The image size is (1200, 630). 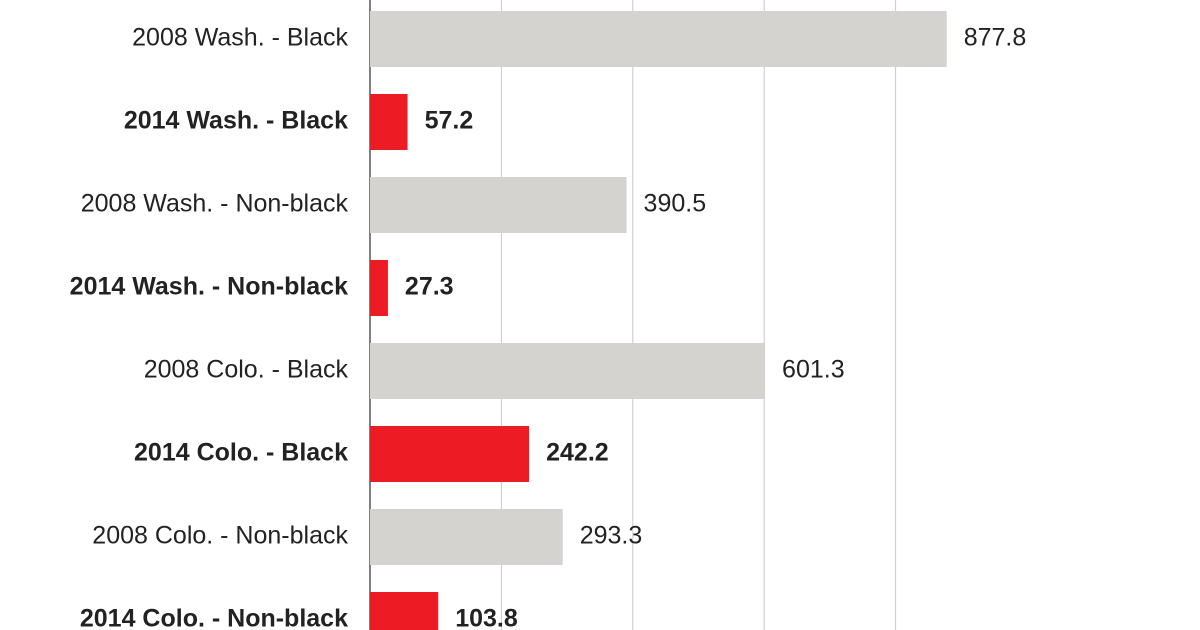 I want to click on value-label: 57.2, so click(x=449, y=121).